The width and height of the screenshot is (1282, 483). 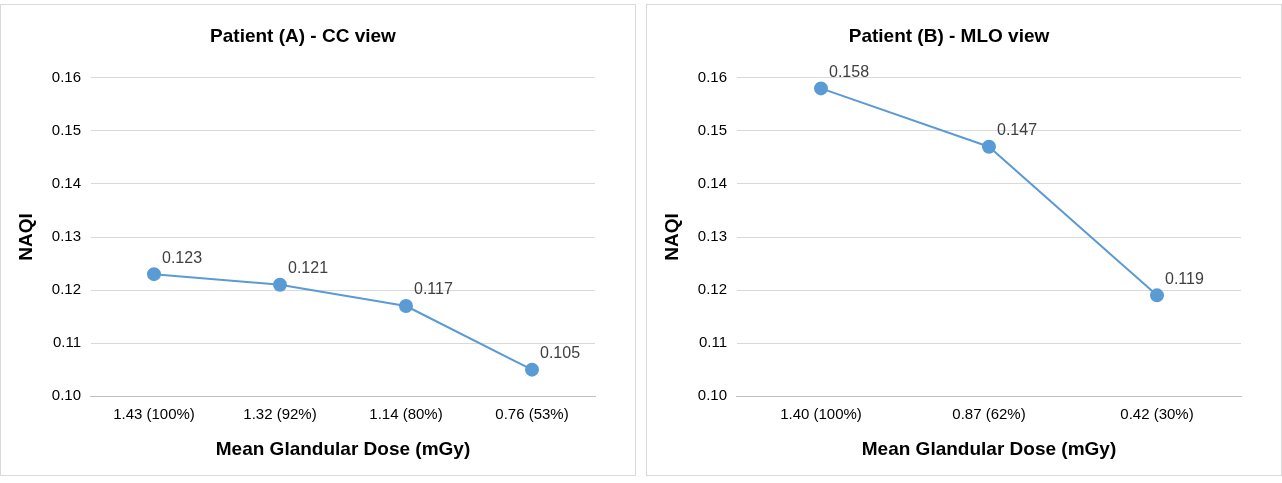 I want to click on x-tick-label: 1.14 (80%), so click(x=406, y=414).